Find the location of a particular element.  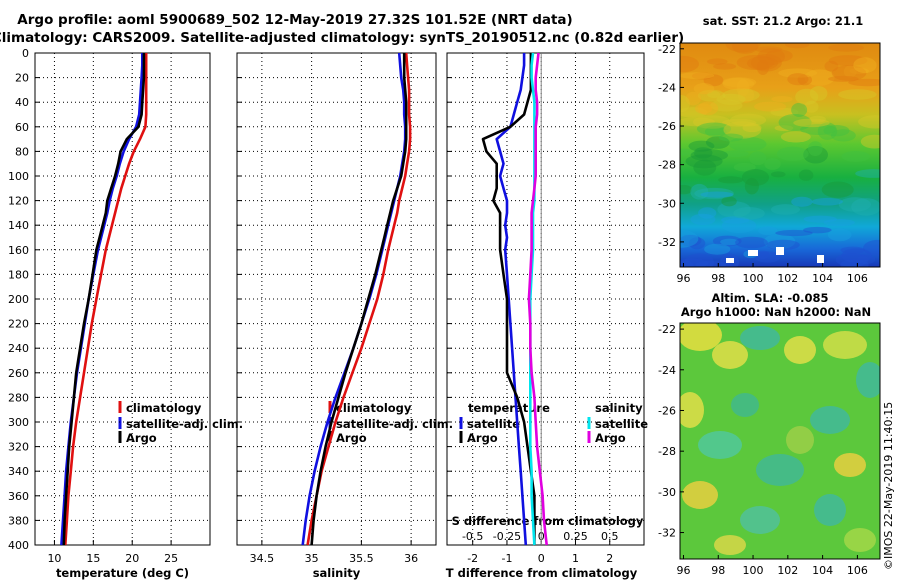

x-tick-label: 34.5 is located at coordinates (262, 558).